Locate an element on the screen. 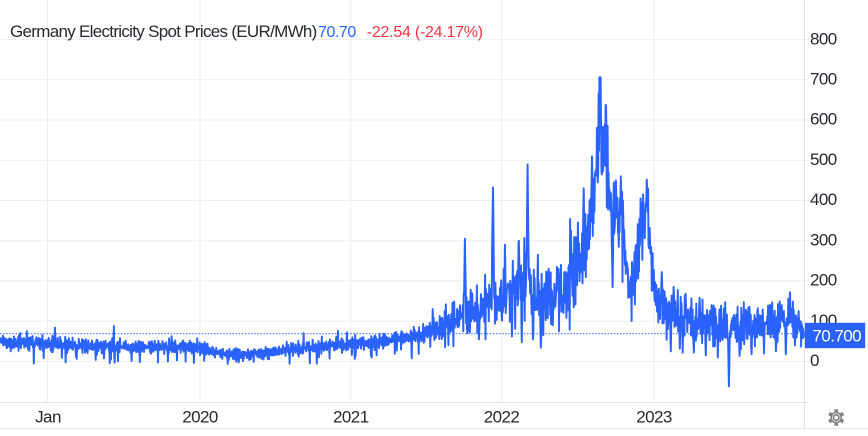 The image size is (868, 436). svg-text: 400 is located at coordinates (823, 199).